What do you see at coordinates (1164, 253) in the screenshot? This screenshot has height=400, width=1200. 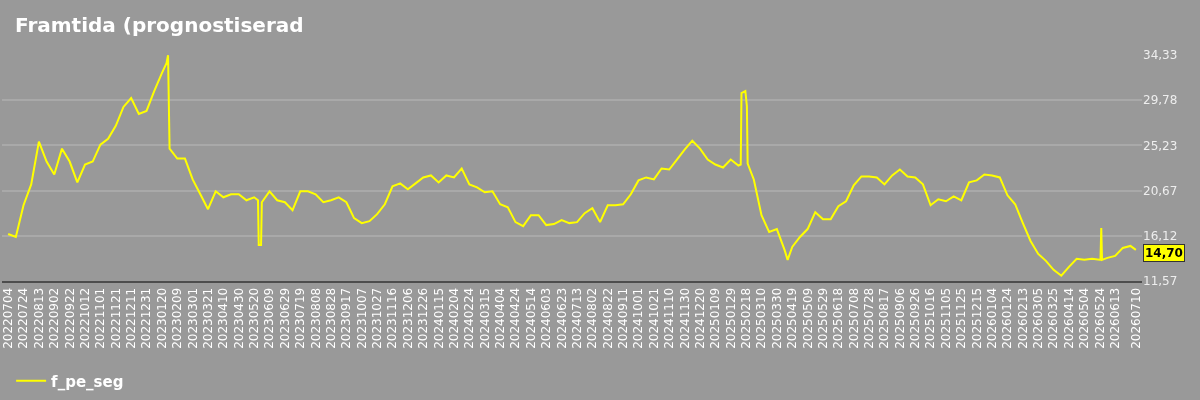 I see `annotation: 14,70` at bounding box center [1164, 253].